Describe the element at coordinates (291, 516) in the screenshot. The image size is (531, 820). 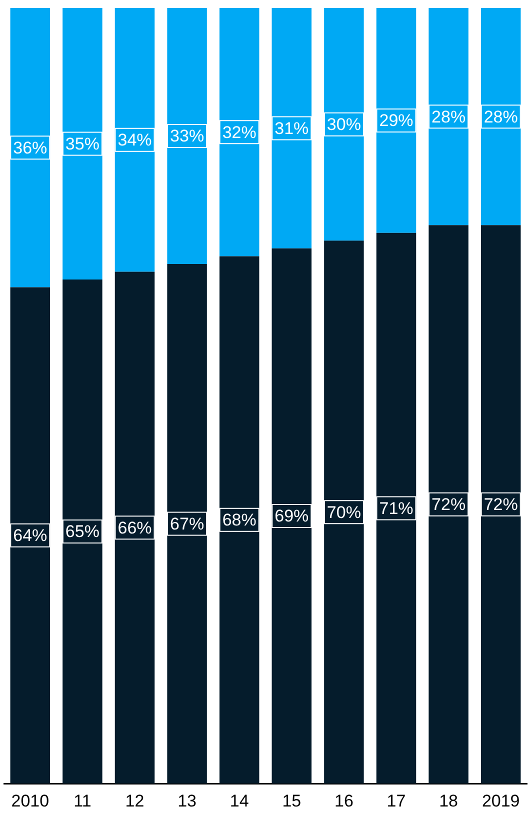
I see `data-label: 69%` at that location.